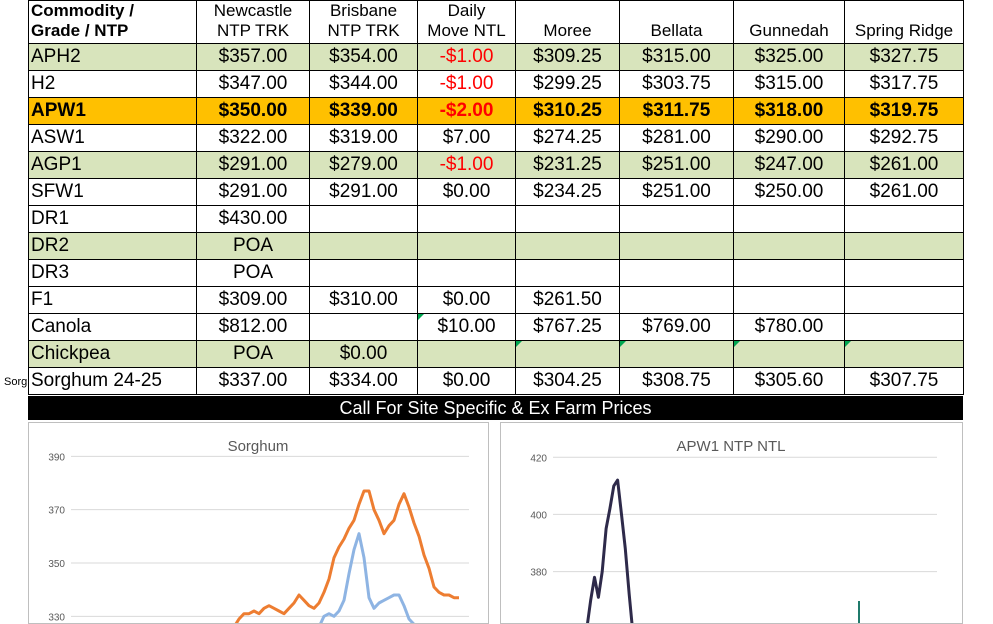 The image size is (993, 624). Describe the element at coordinates (363, 57) in the screenshot. I see `price-cell: $354.00` at that location.